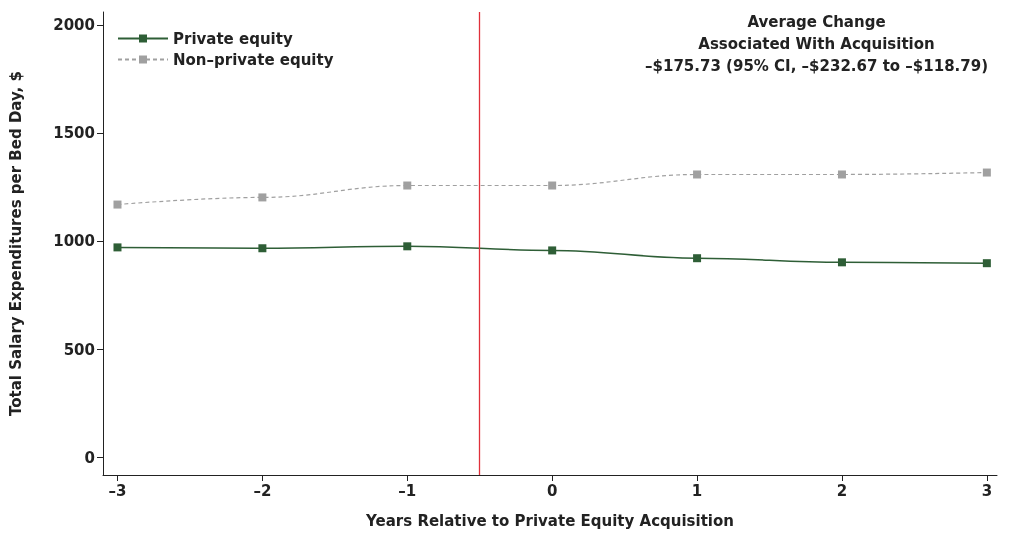 The height and width of the screenshot is (537, 1018). I want to click on y-tick-label: 1500, so click(74, 133).